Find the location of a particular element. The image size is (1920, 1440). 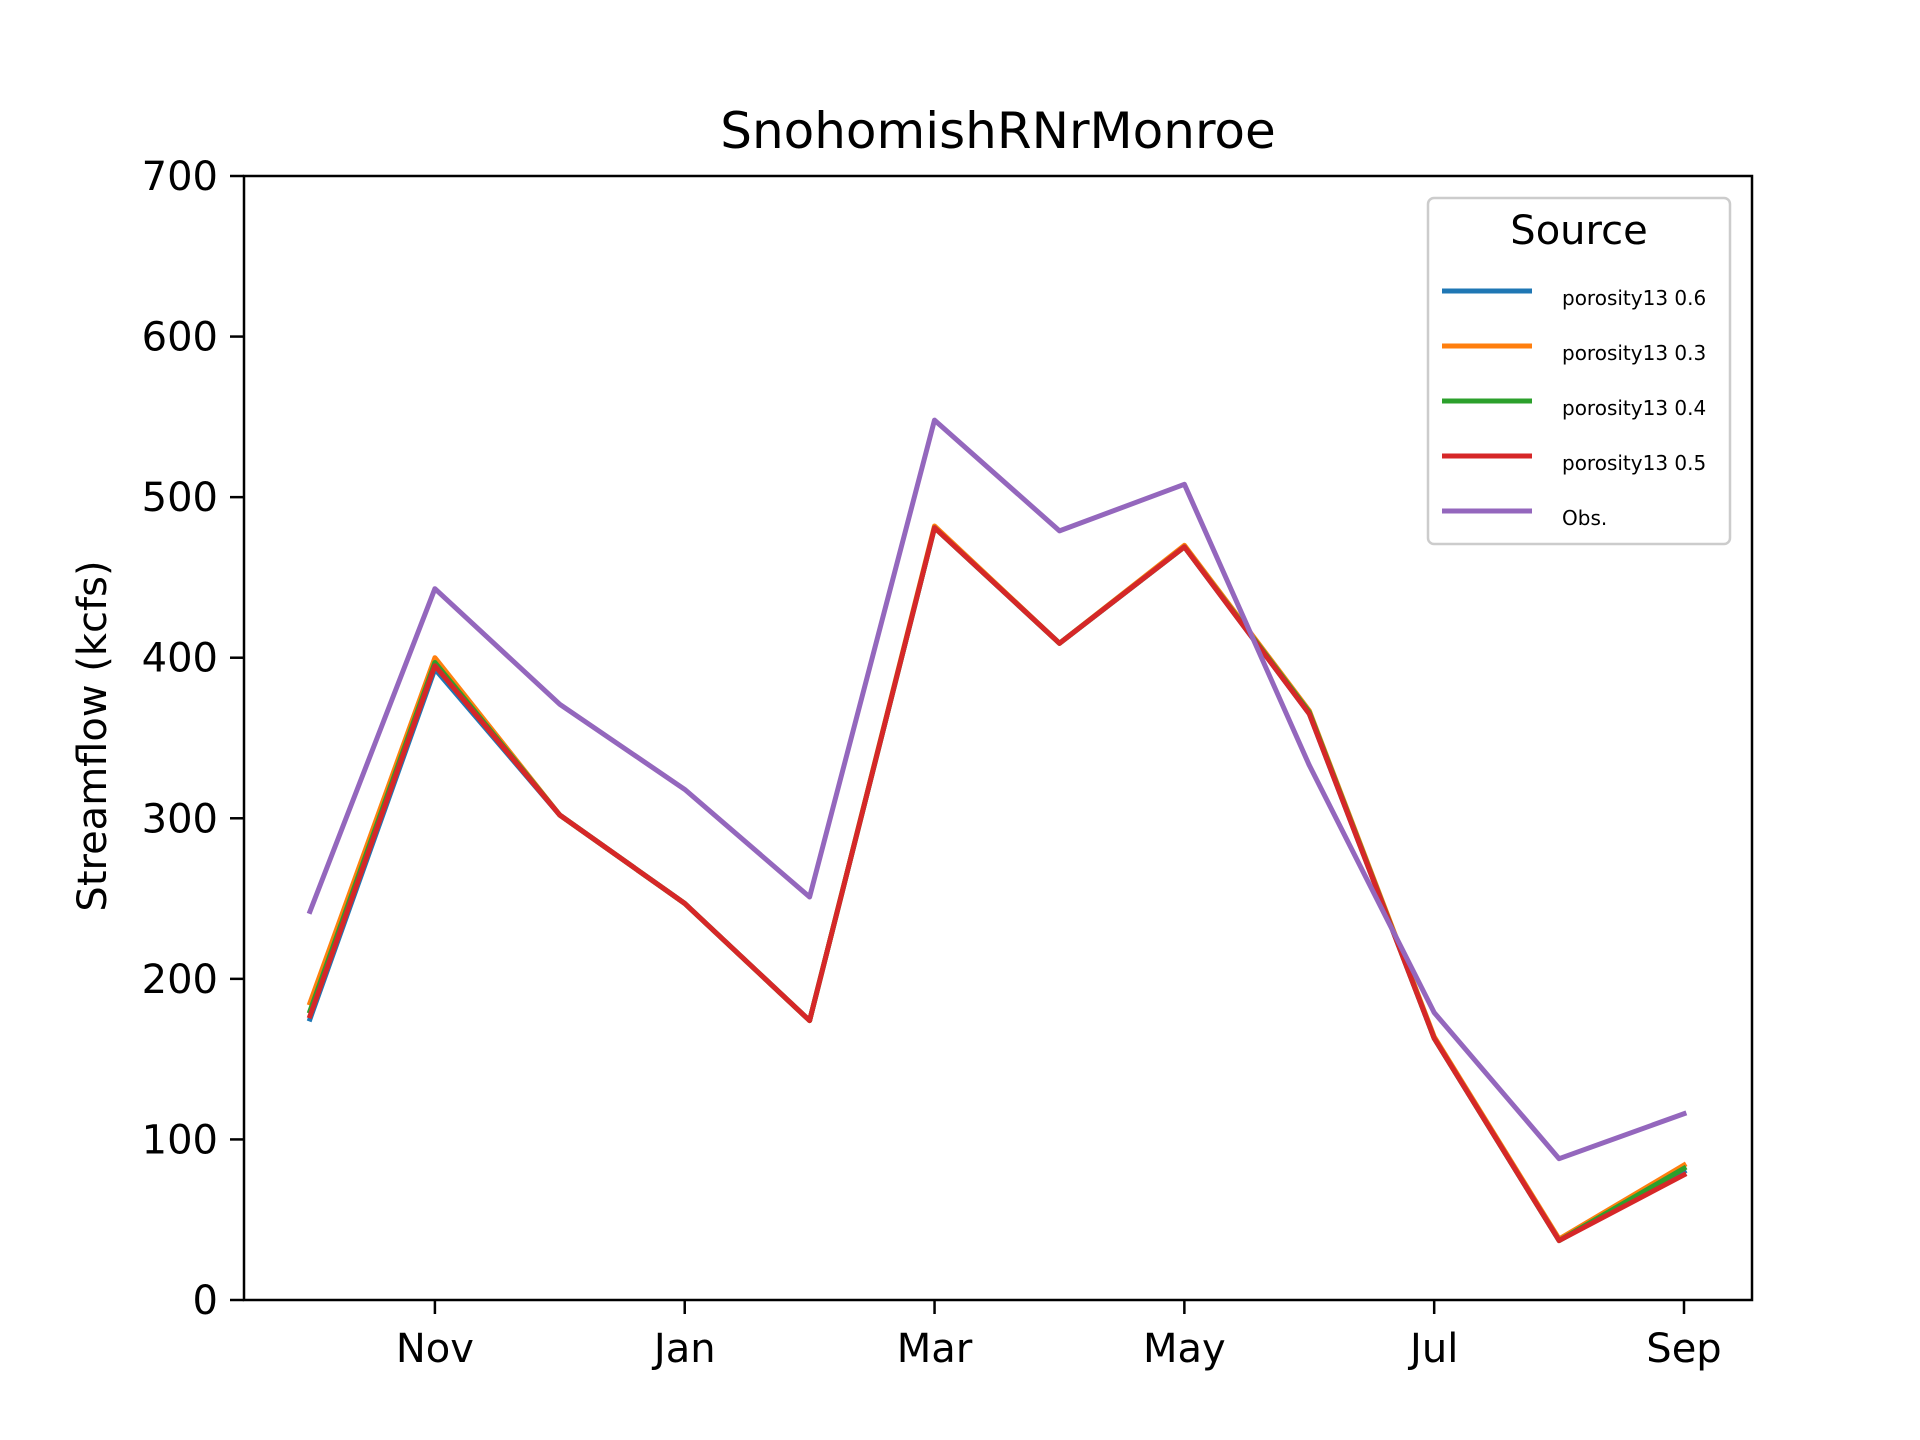

legend-label-porosity13-0-6: porosity13 0.6 is located at coordinates (1634, 298).